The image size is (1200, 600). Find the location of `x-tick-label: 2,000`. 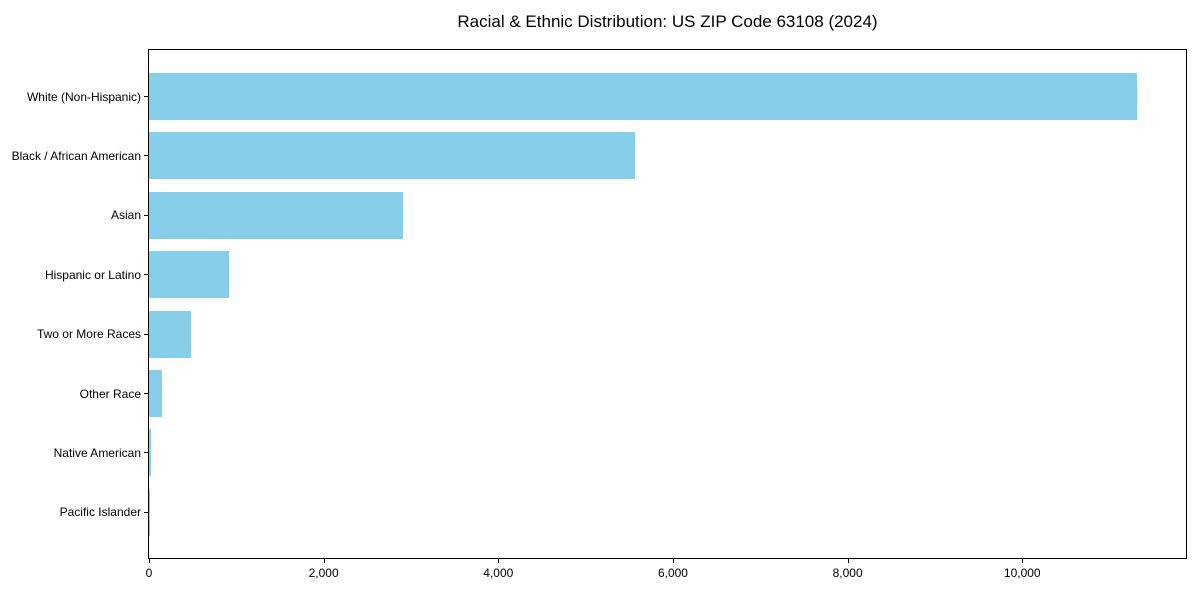

x-tick-label: 2,000 is located at coordinates (323, 573).